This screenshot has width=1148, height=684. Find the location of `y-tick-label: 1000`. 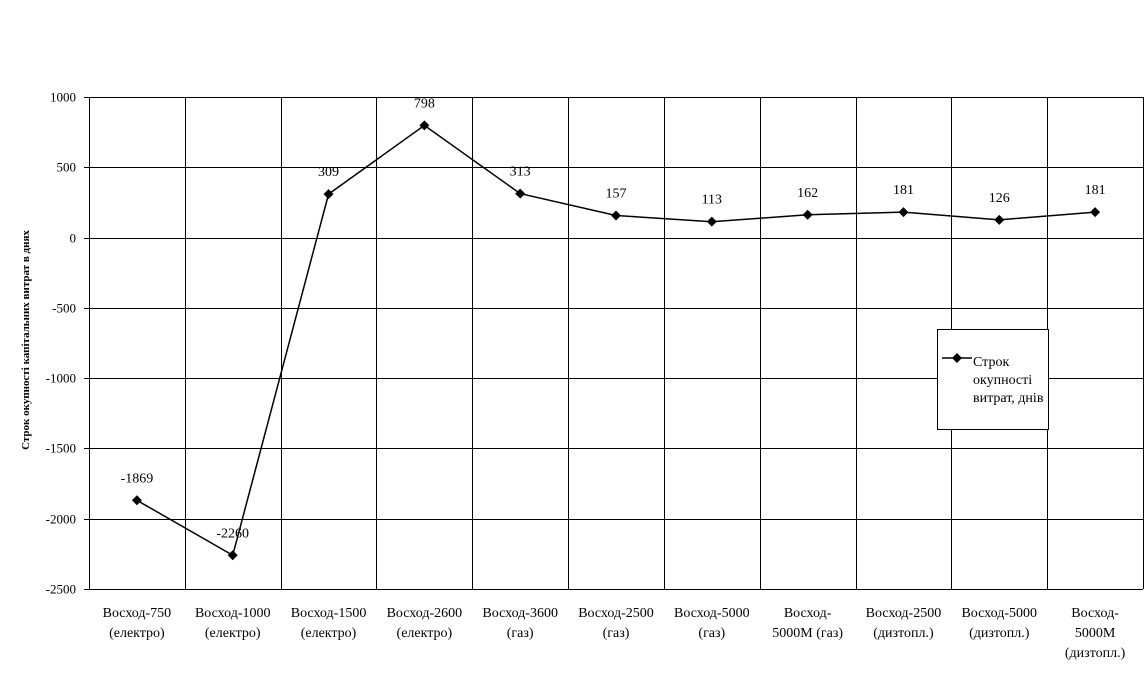

y-tick-label: 1000 is located at coordinates (63, 97).